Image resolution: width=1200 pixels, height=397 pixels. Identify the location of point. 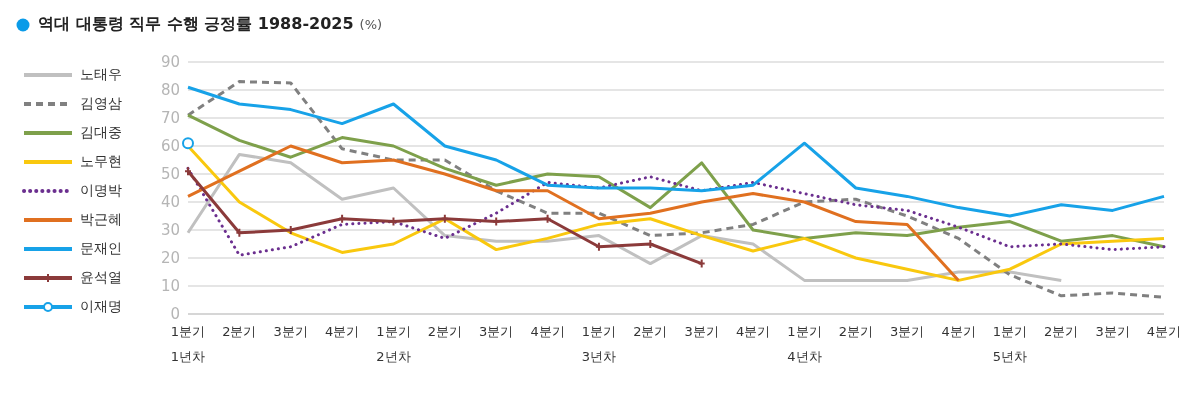
(188, 143).